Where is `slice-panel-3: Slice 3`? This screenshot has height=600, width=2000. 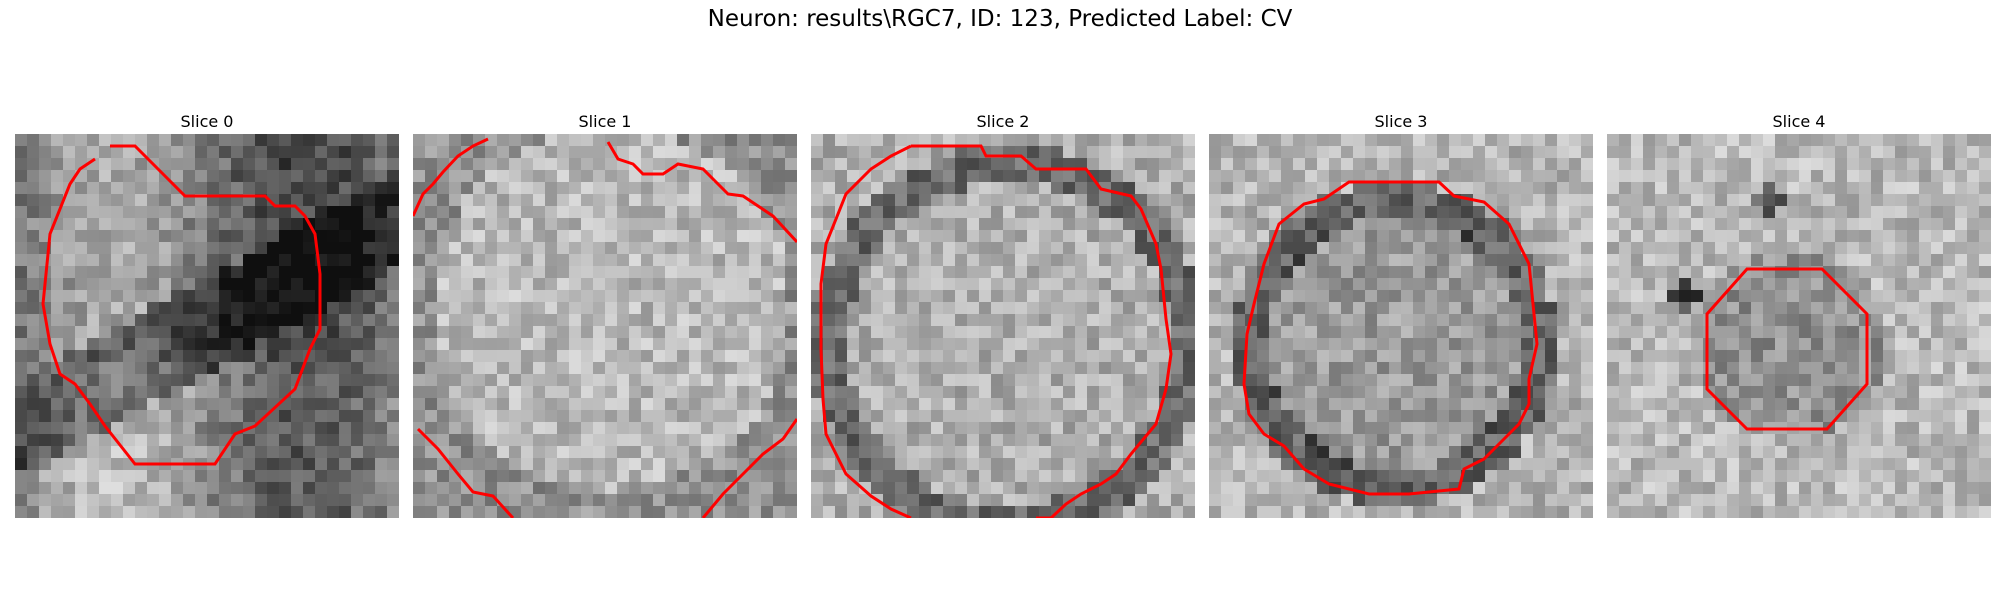 slice-panel-3: Slice 3 is located at coordinates (1401, 314).